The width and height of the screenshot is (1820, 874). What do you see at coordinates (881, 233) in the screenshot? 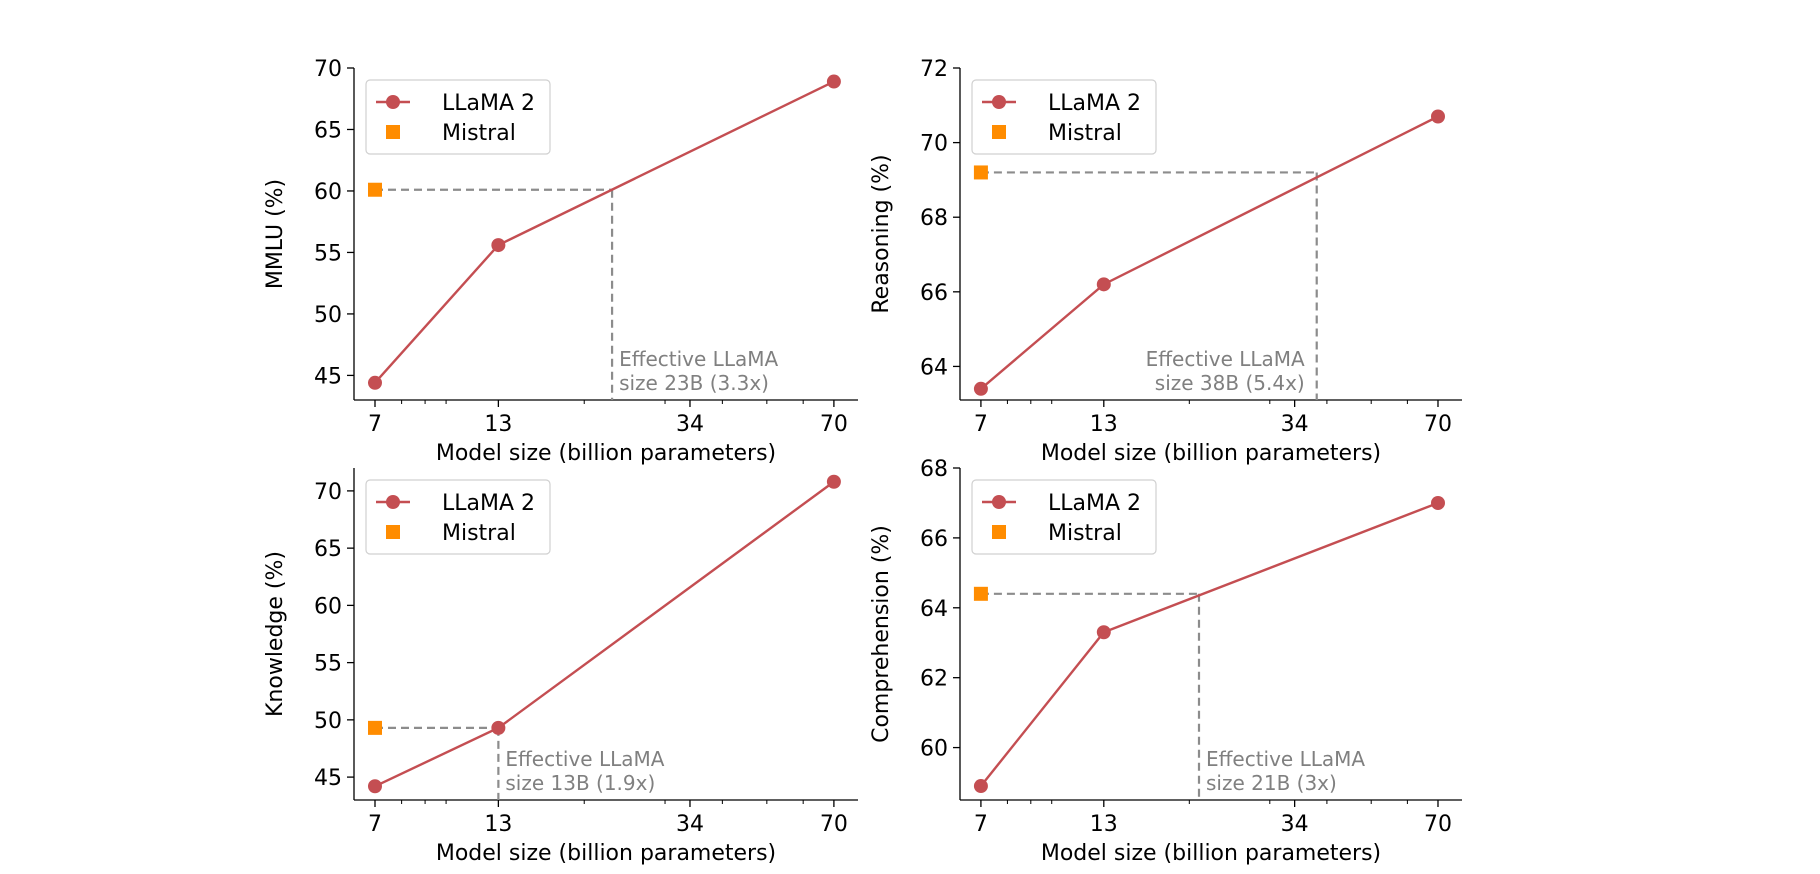
I see `y-axis-label: Reasoning (%)` at bounding box center [881, 233].